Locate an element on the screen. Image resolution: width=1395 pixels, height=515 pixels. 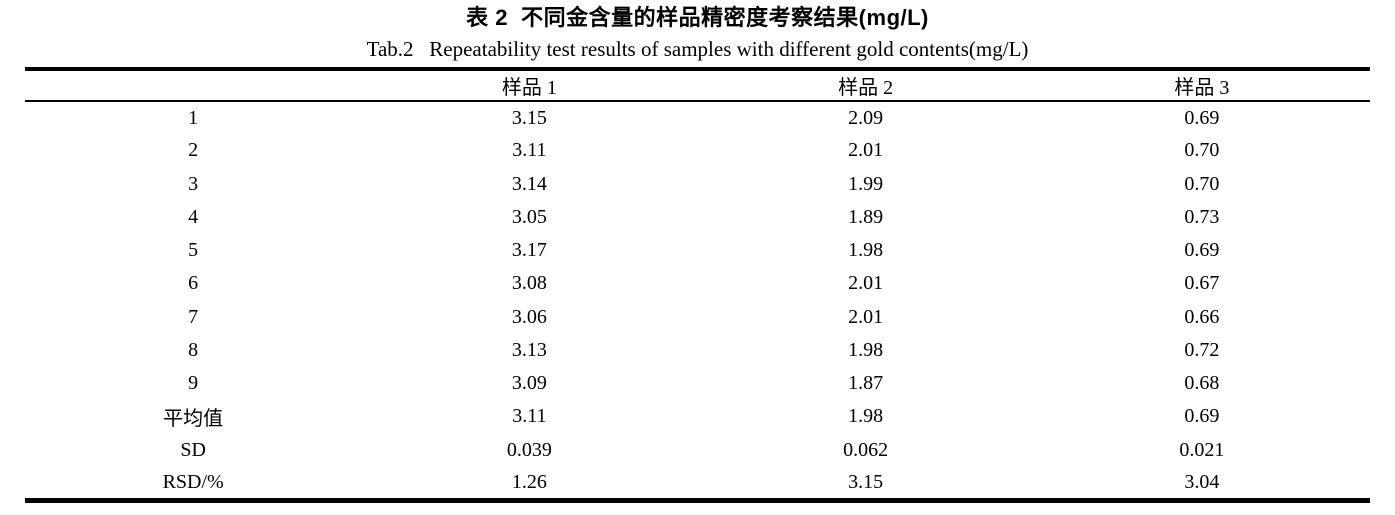
cell: 1.87 is located at coordinates (866, 383).